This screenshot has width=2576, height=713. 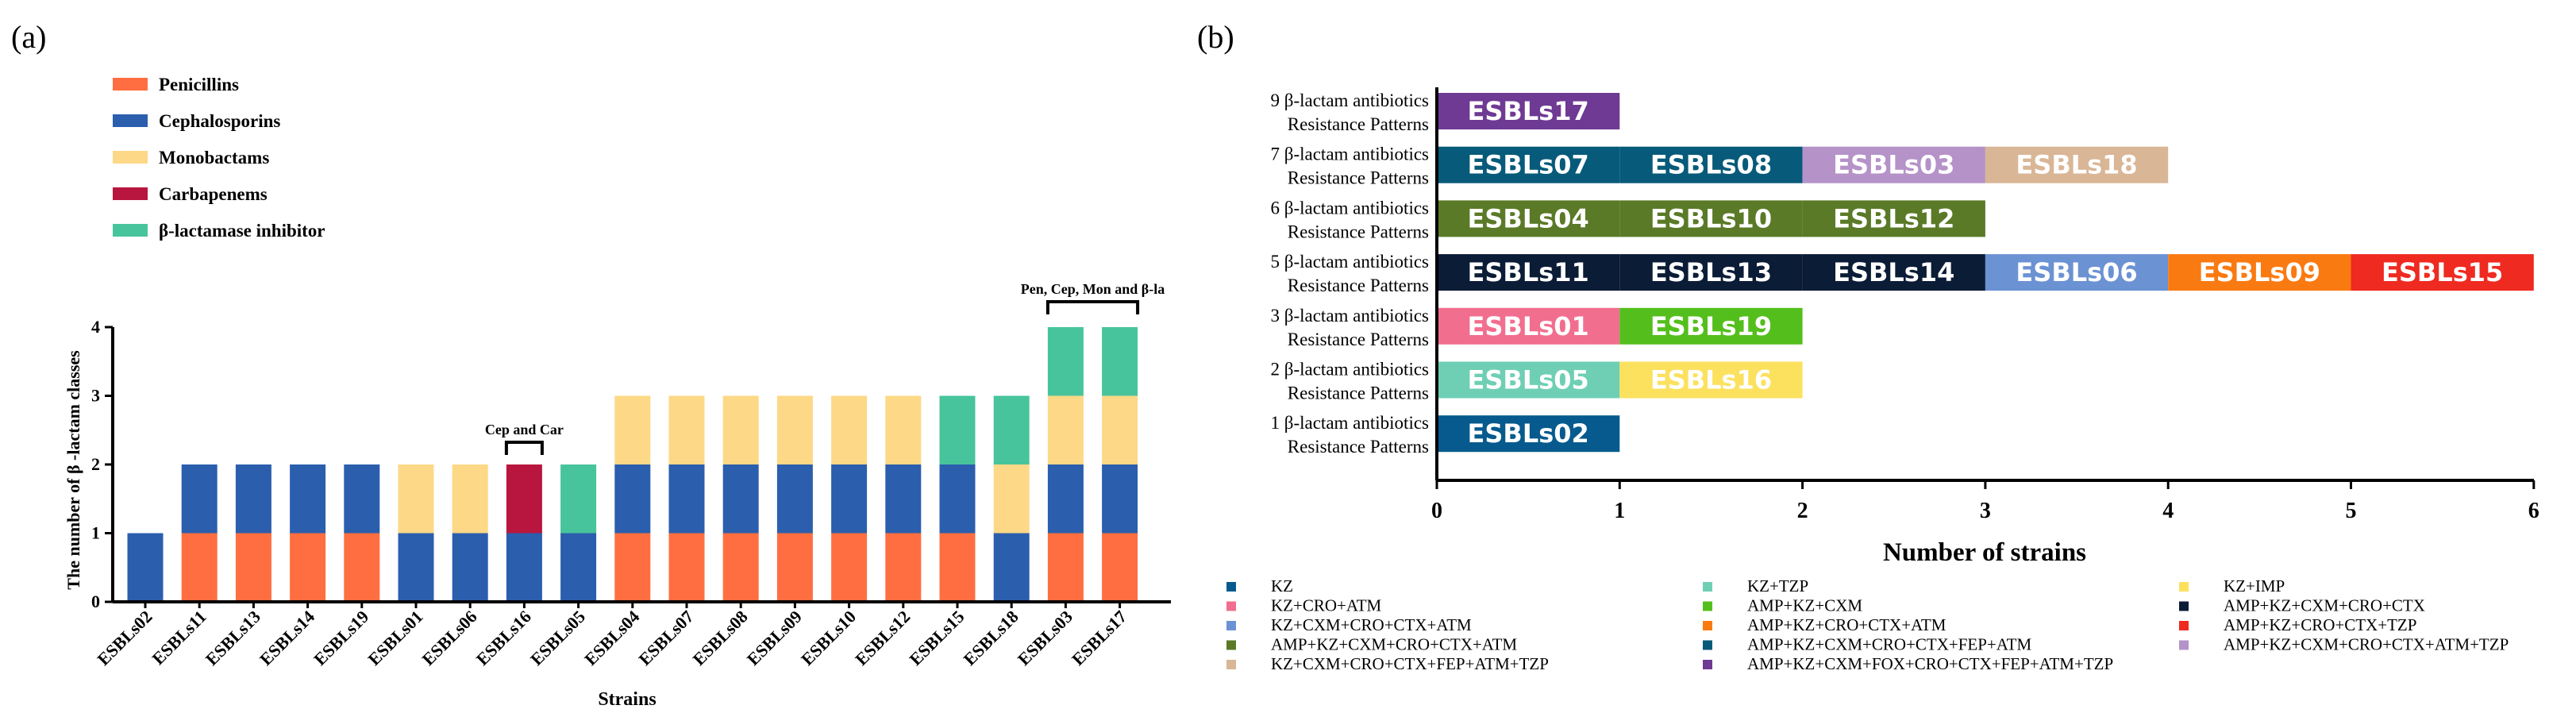 What do you see at coordinates (95, 601) in the screenshot?
I see `y-tick-label-0: 0` at bounding box center [95, 601].